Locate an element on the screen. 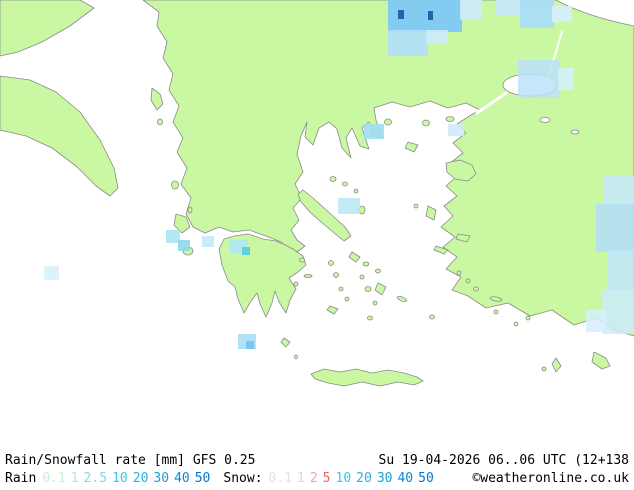  rain-level: 20 is located at coordinates (140, 478).